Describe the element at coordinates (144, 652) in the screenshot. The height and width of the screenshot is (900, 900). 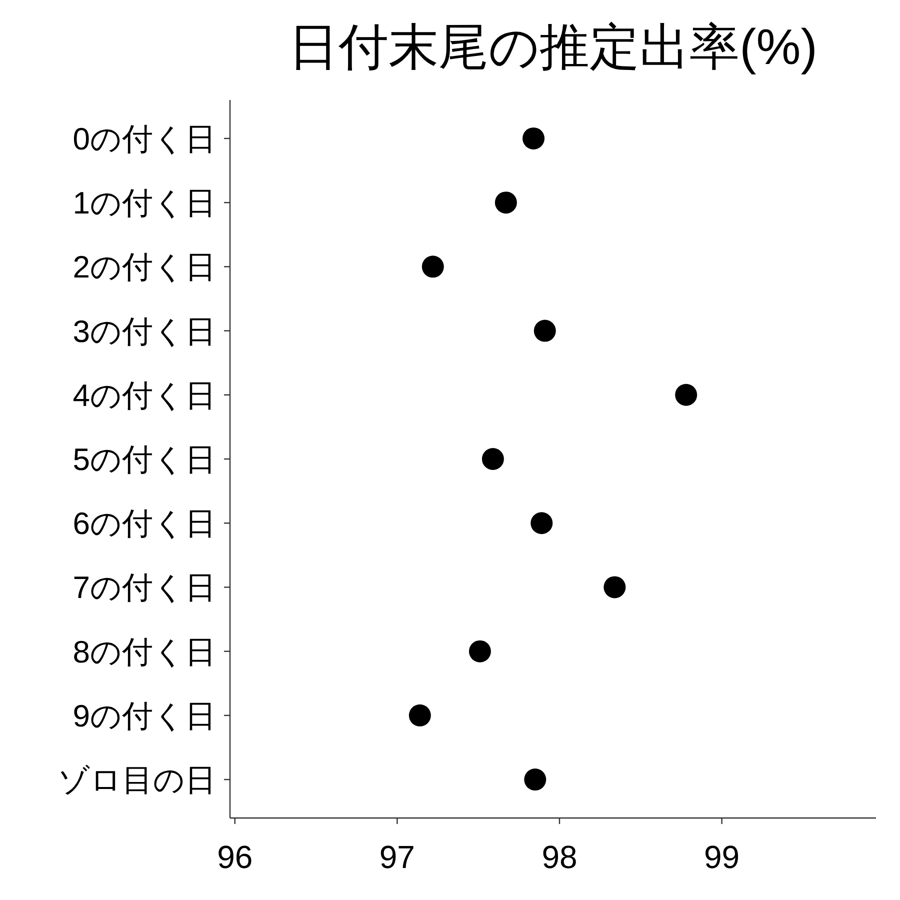
I see `y-tick-label: 8の付く日` at that location.